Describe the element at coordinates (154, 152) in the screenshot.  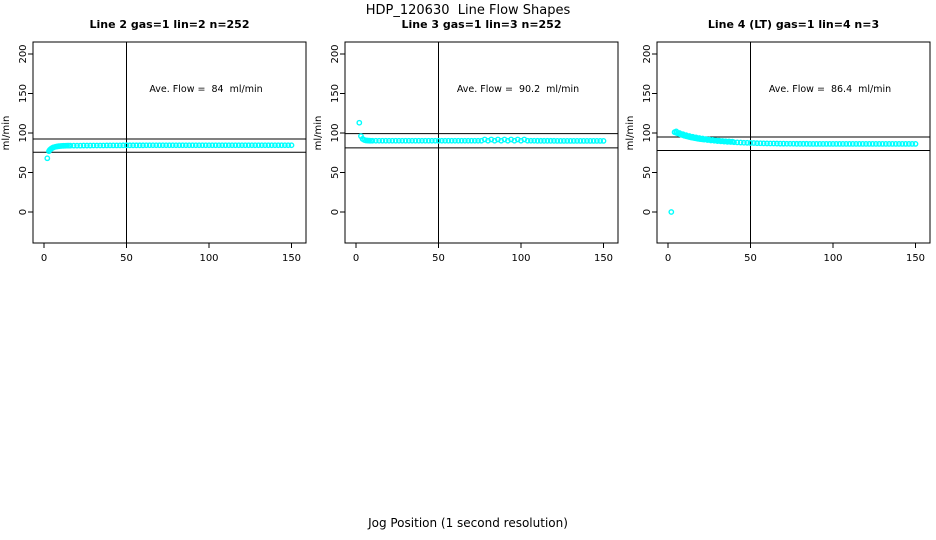
I see `panel-line-2-plot: 0 50 100 150 0 50 100 150 200 ml/min` at that location.